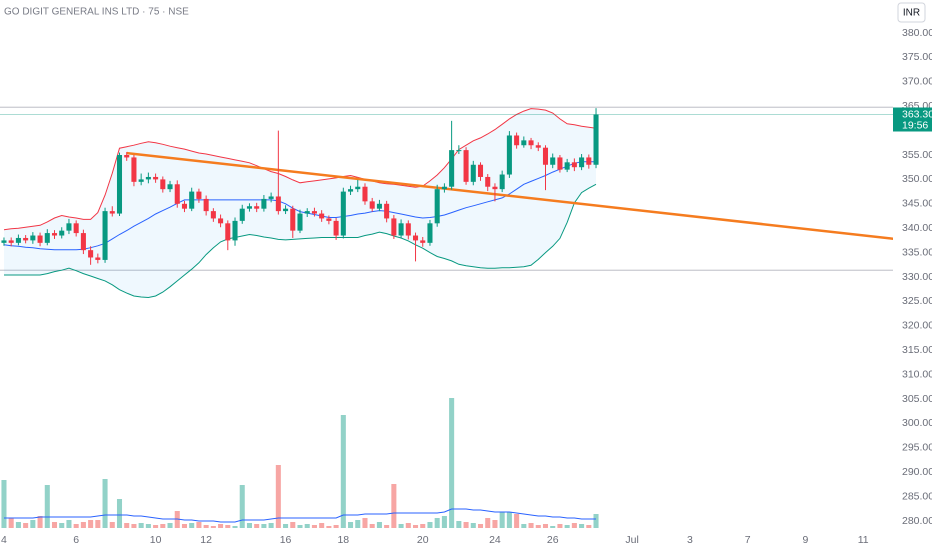 This screenshot has height=550, width=932. I want to click on y-tick-label: 285.00, so click(917, 496).